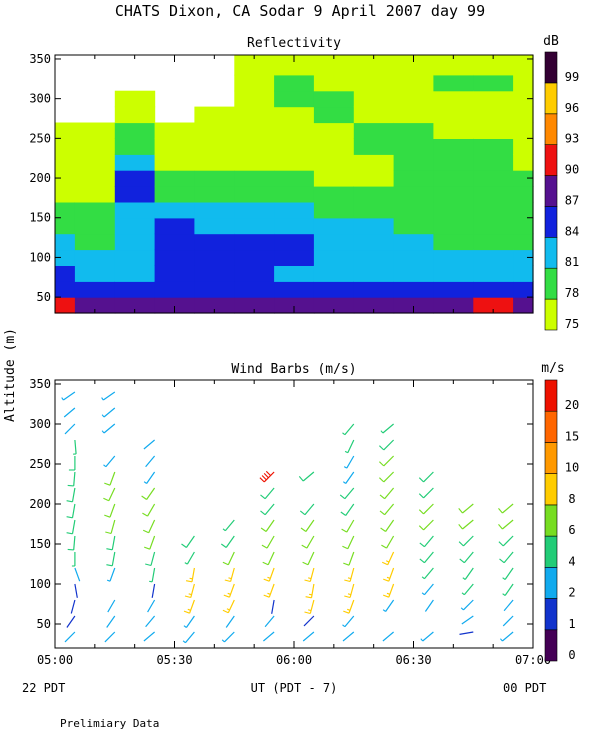 This screenshot has width=600, height=750. What do you see at coordinates (533, 660) in the screenshot?
I see `x-tick-label: 07:00` at bounding box center [533, 660].